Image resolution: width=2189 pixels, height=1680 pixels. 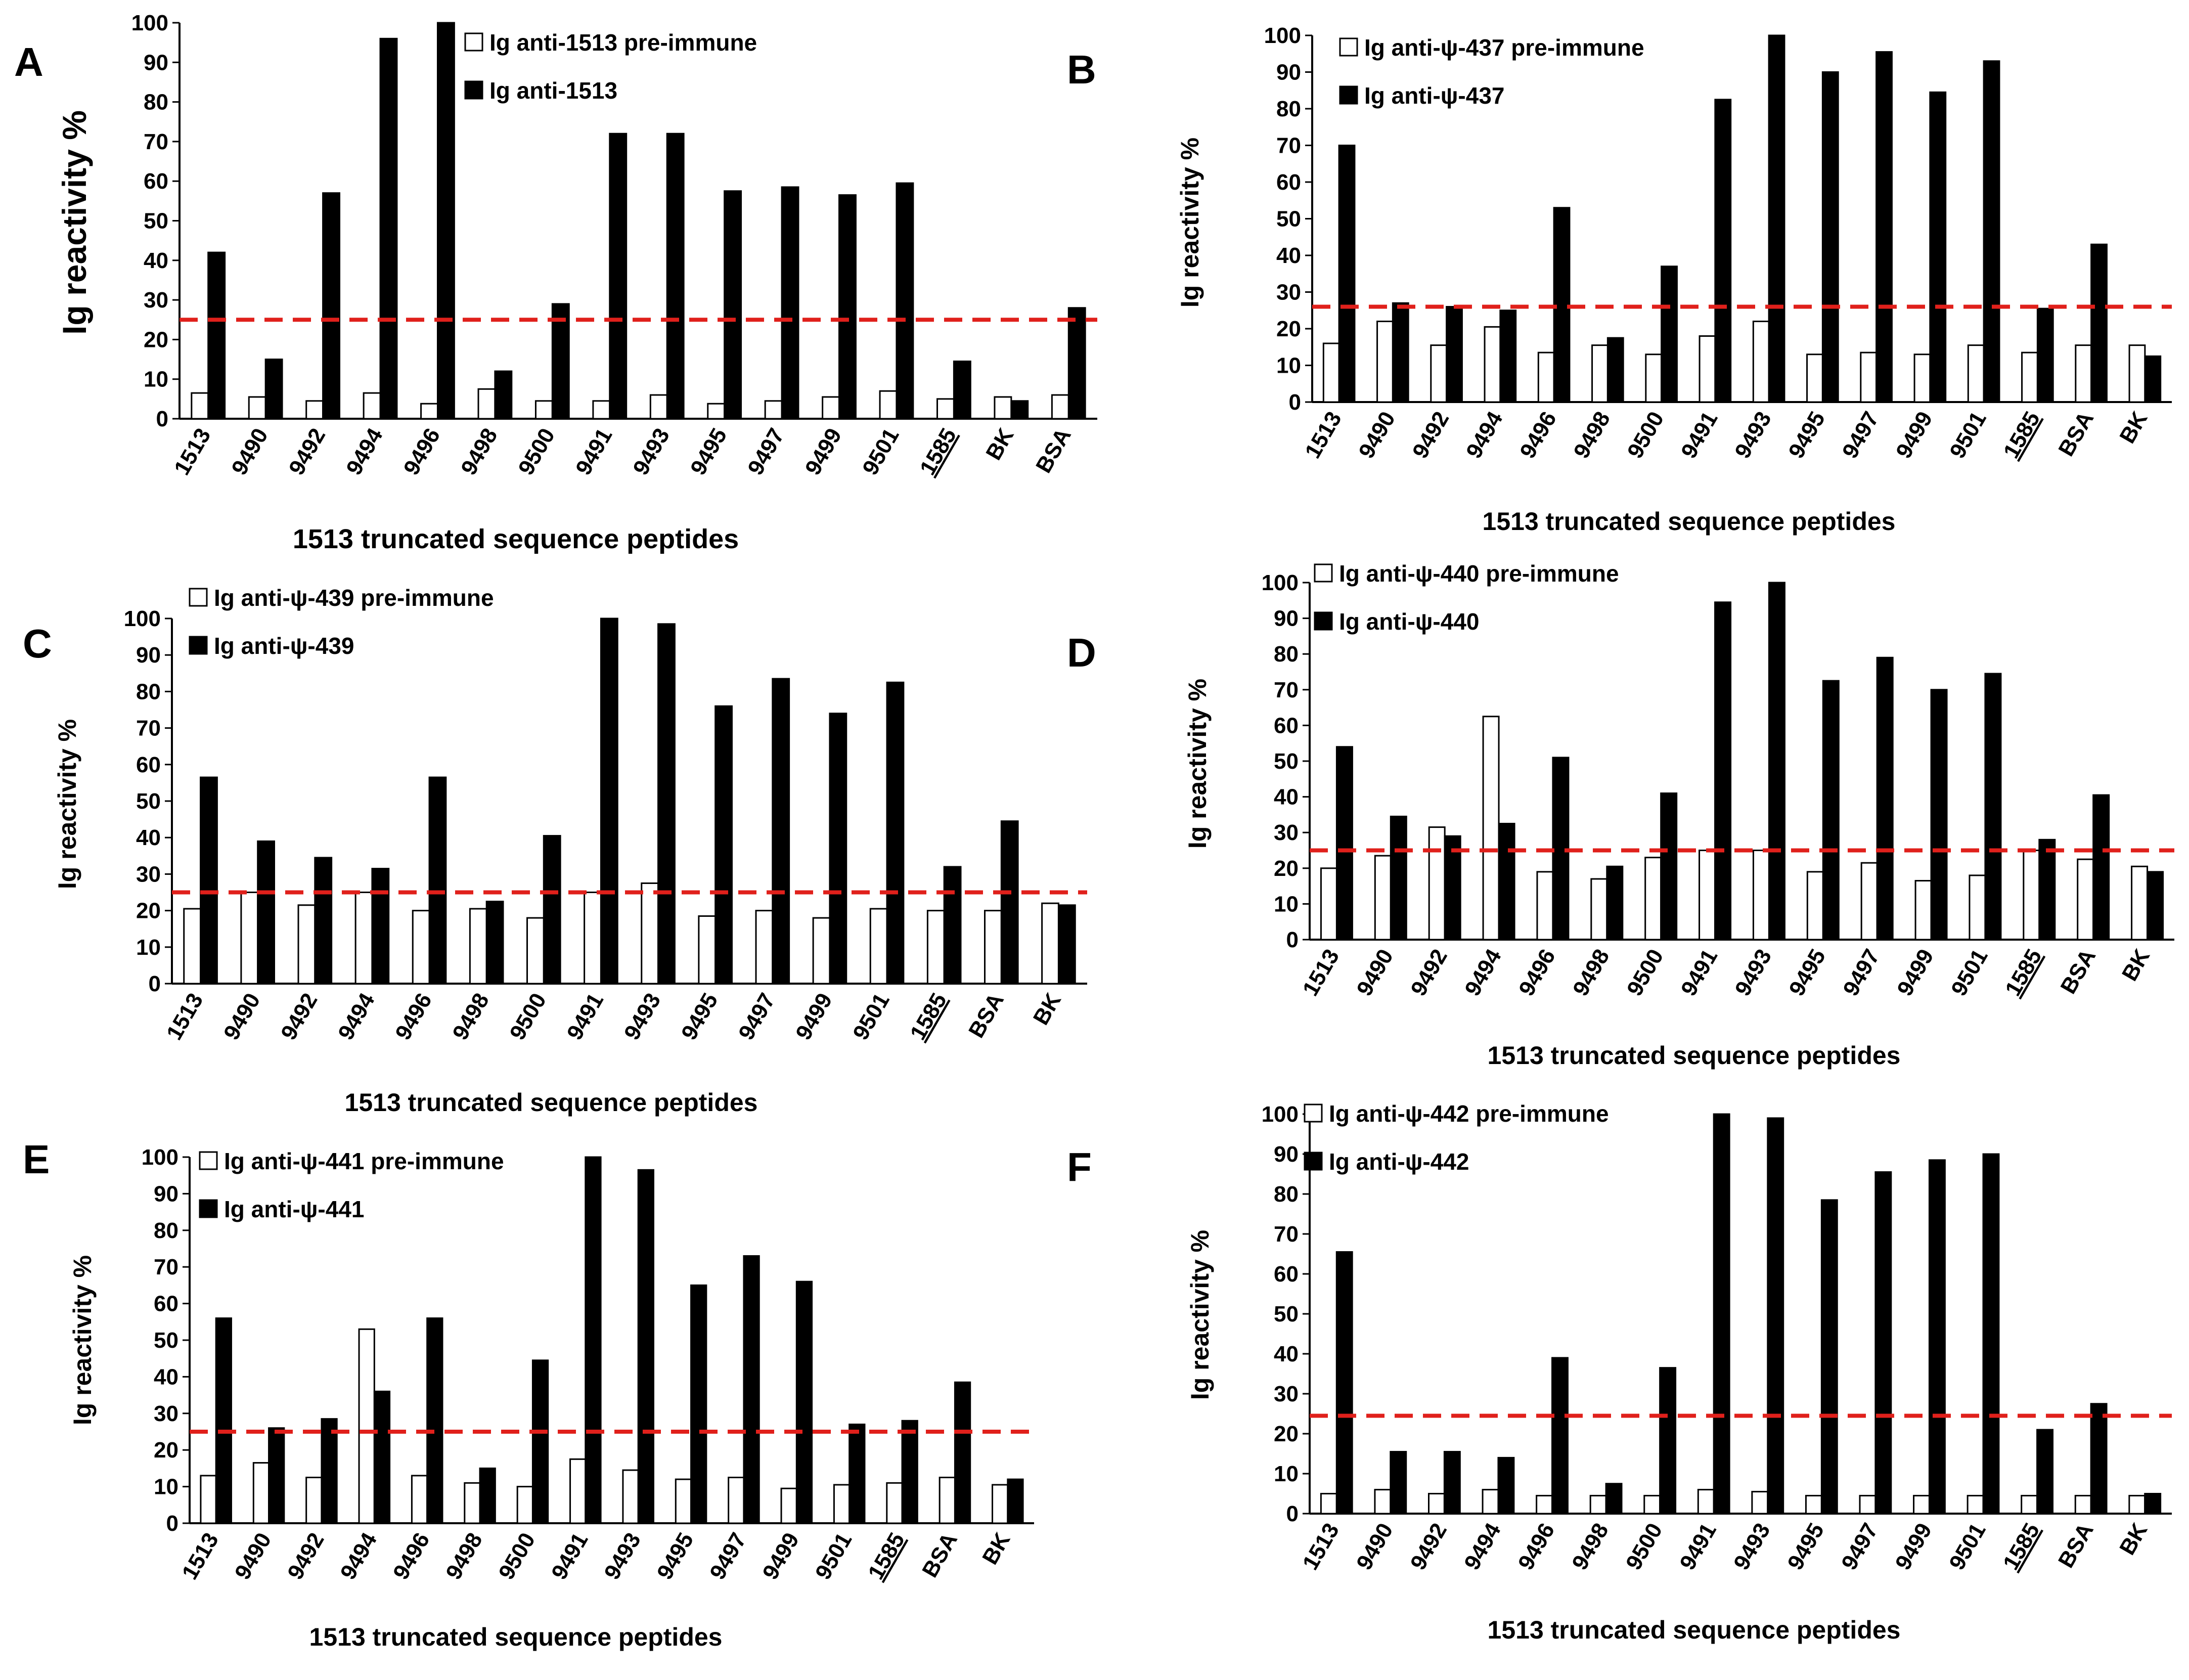 I want to click on panel-letter: A, so click(x=28, y=61).